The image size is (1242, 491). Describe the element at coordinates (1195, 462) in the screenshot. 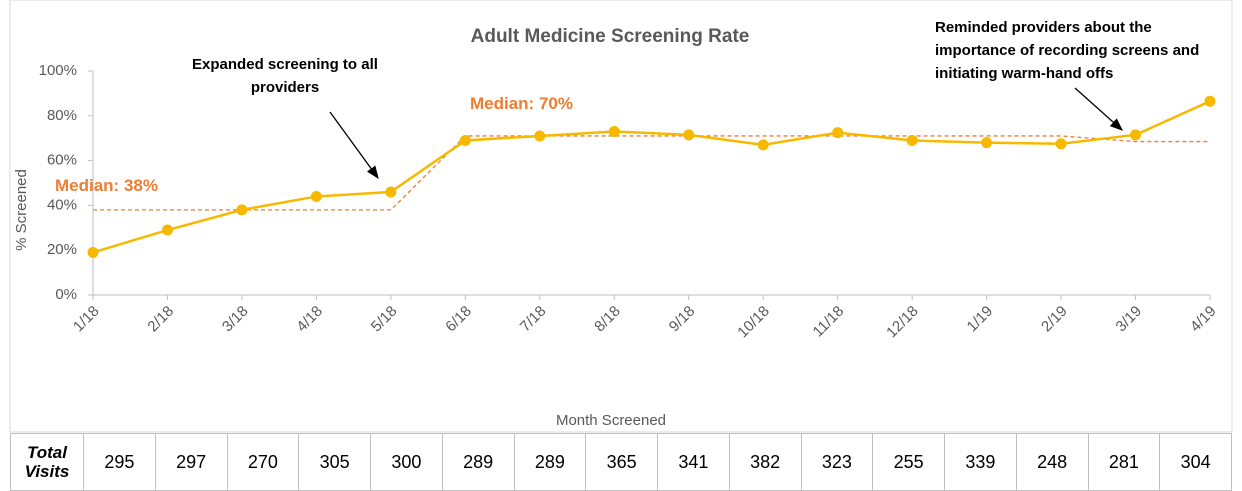

I see `table-cell: 304` at that location.